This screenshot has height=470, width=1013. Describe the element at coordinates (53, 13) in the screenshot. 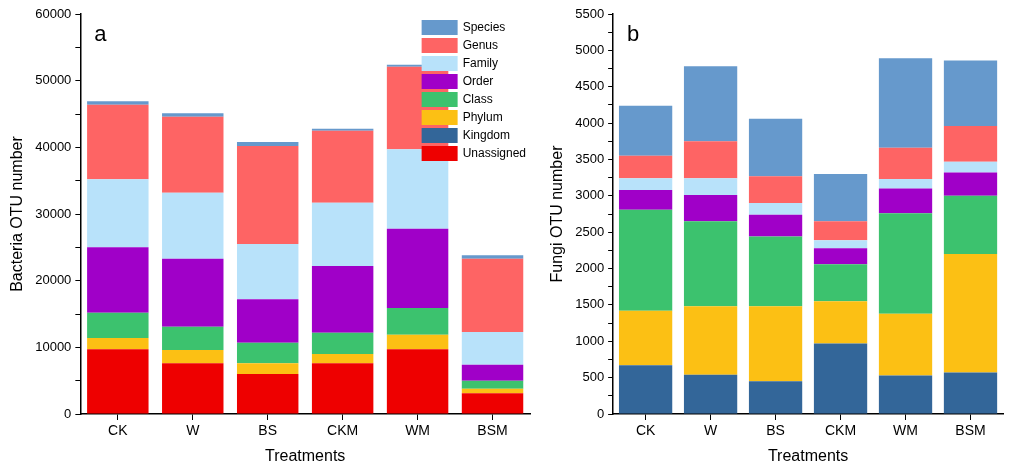

I see `y-tick-label: 60000` at that location.